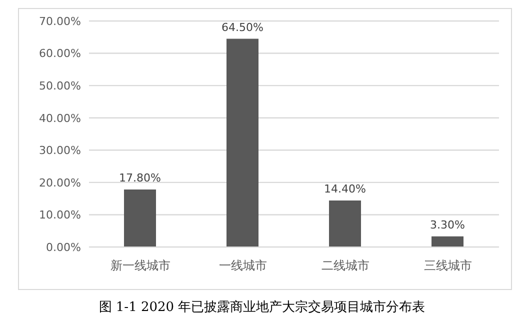 The width and height of the screenshot is (524, 327). What do you see at coordinates (60, 85) in the screenshot?
I see `y-tick-label: 50.00%` at bounding box center [60, 85].